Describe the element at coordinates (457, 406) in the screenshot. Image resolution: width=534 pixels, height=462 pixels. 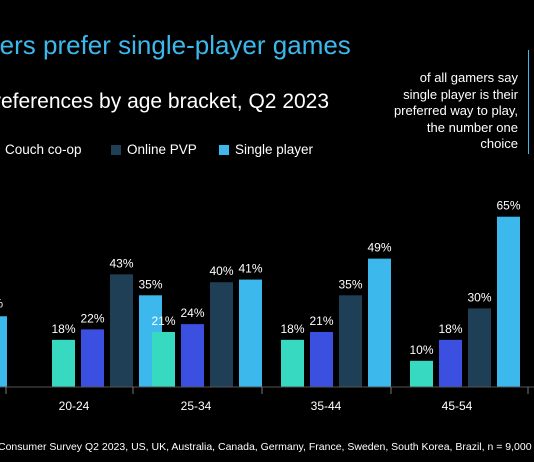
I see `x-tick-label: 45-54` at that location.